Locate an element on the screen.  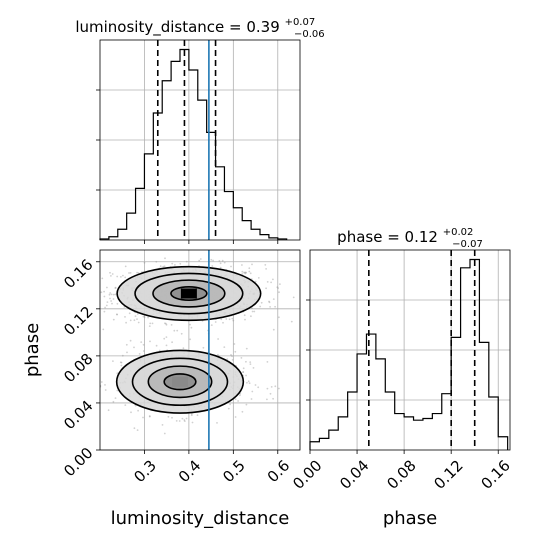
bl-ticks is located at coordinates (187, 357).